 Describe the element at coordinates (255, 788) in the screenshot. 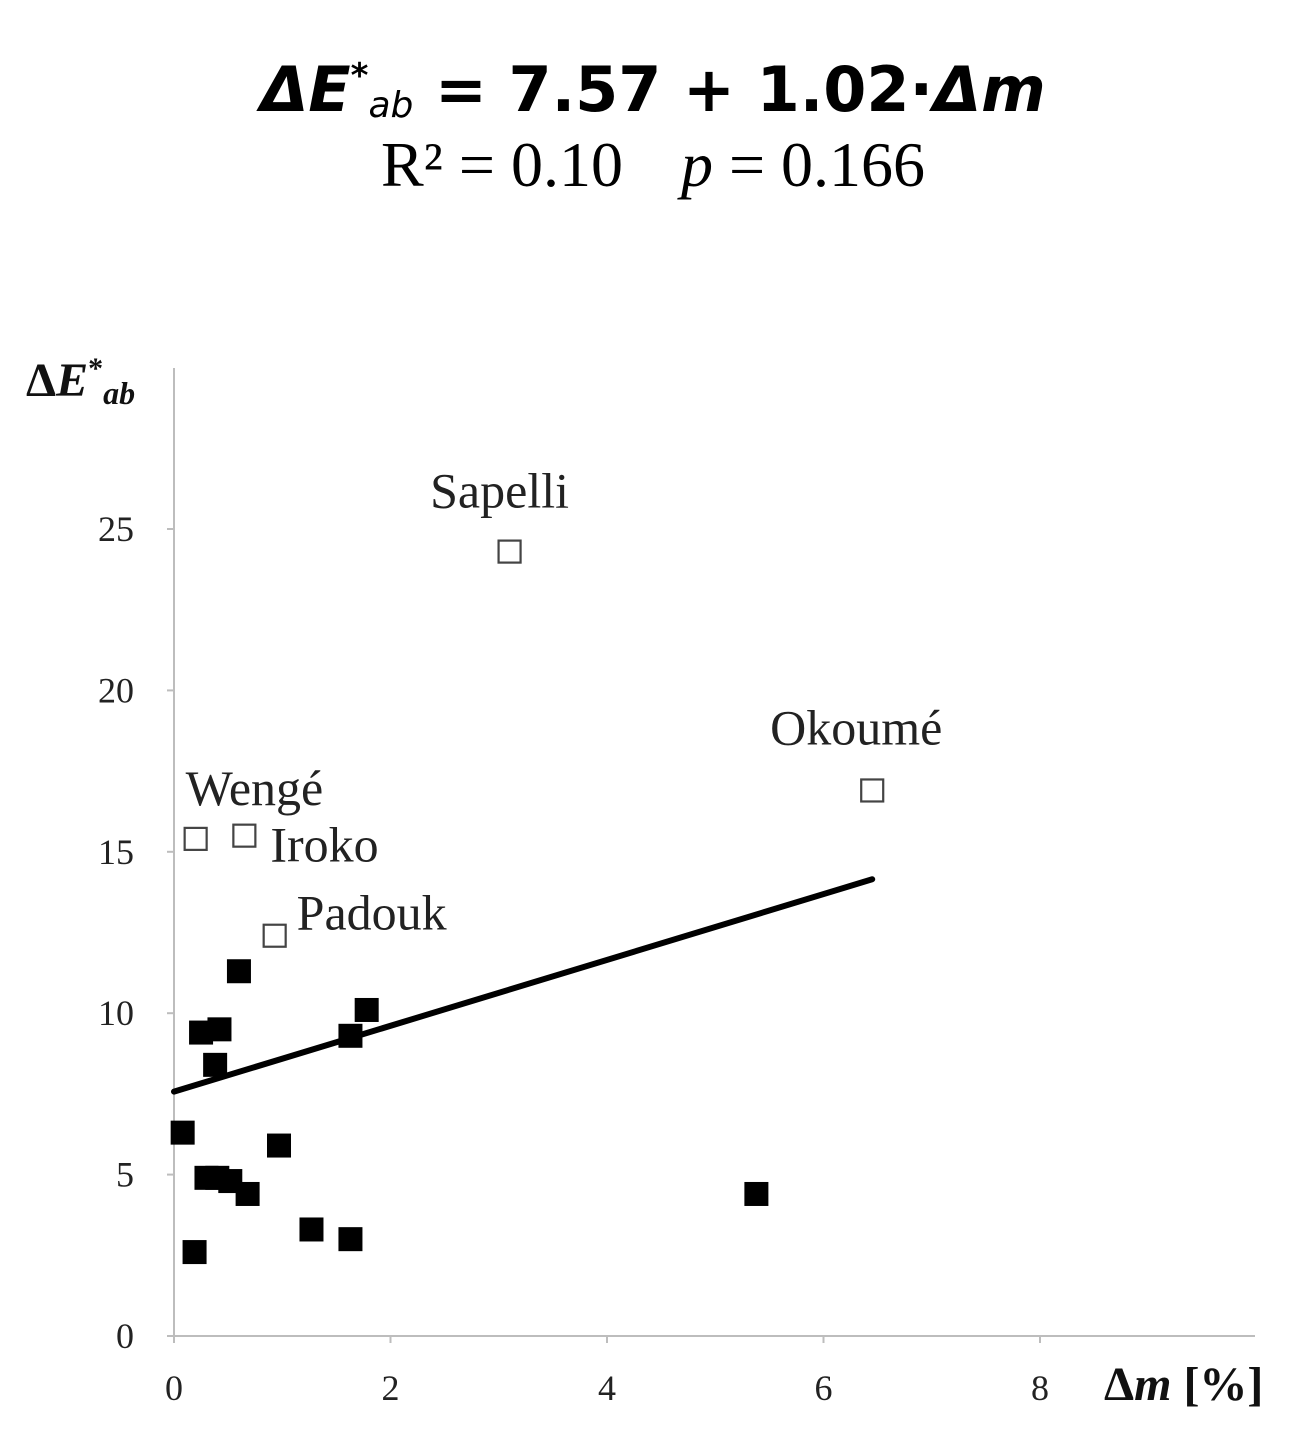

I see `point-annotation: Wengé` at that location.